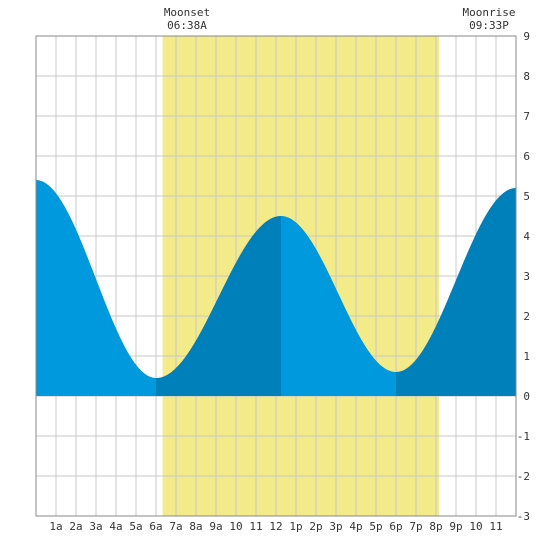 Image resolution: width=550 pixels, height=550 pixels. I want to click on x-tick-label: 1a, so click(55, 526).